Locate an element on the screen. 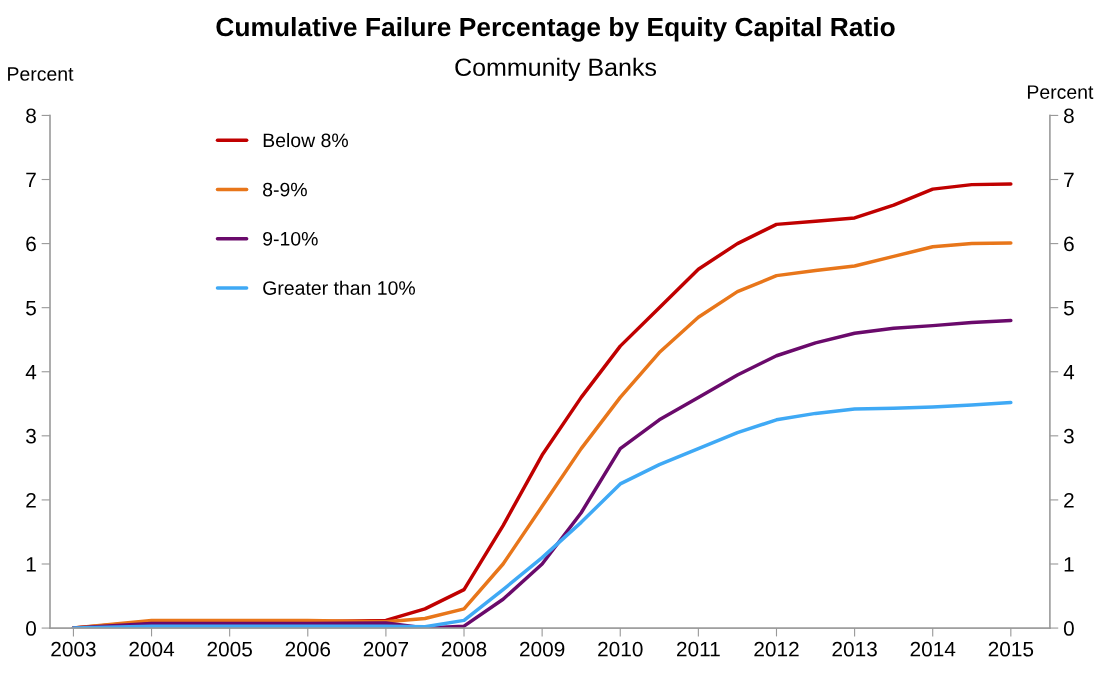  chart-subtitle: Community Banks is located at coordinates (556, 69).